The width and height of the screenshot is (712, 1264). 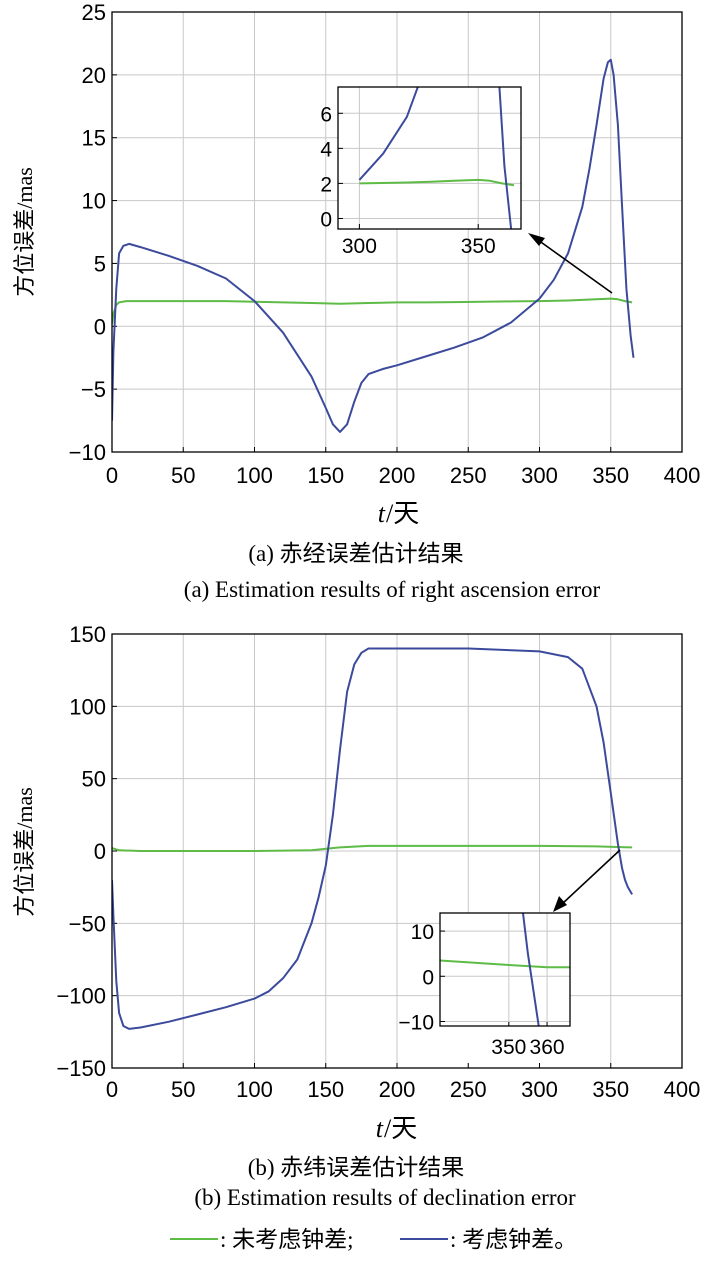 I want to click on panel-b-caption-cn: (b) 赤纬误差估计结果, so click(x=356, y=1167).